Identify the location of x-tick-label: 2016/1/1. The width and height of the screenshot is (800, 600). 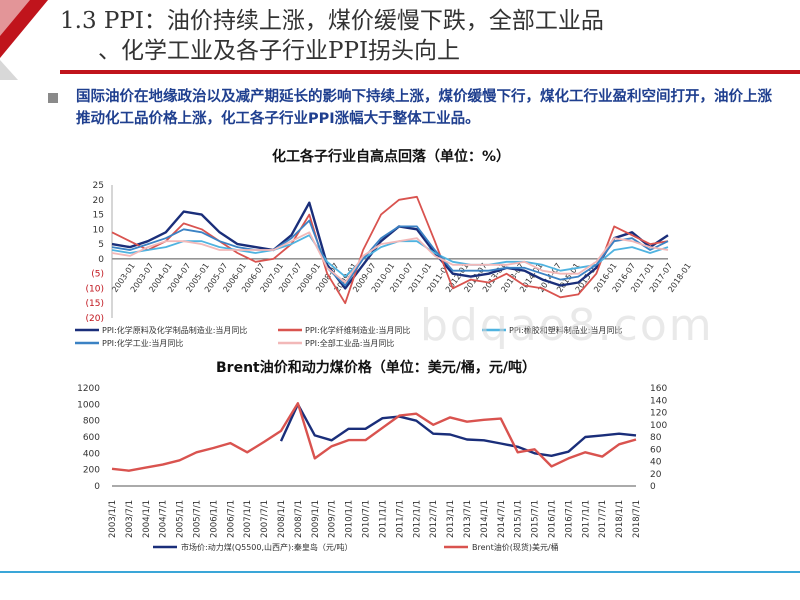
(552, 519).